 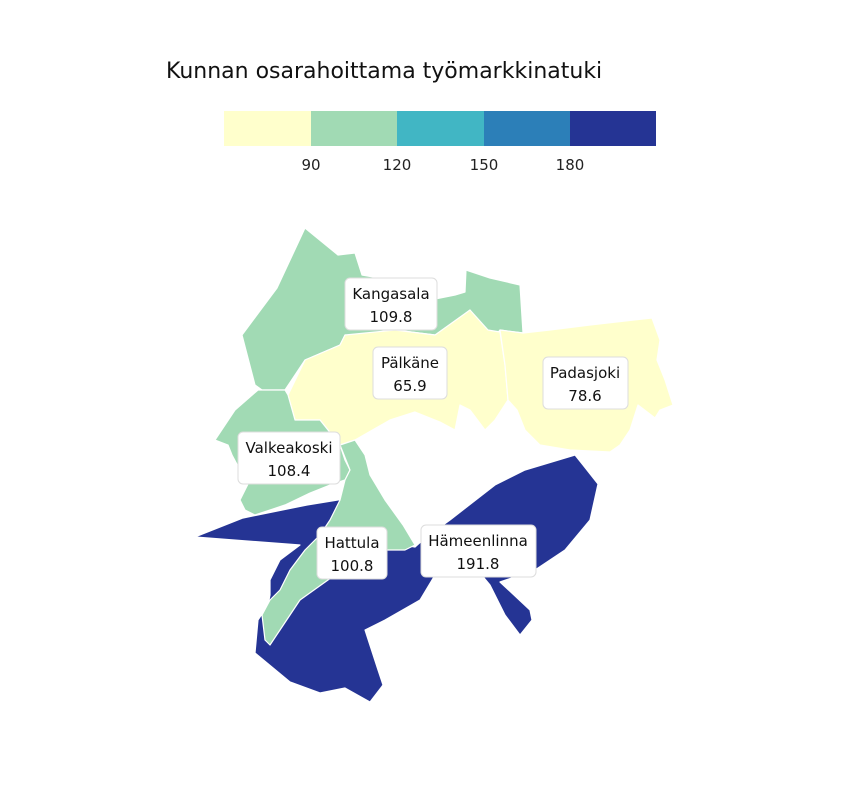 What do you see at coordinates (310, 165) in the screenshot?
I see `legend-tick-label: 90` at bounding box center [310, 165].